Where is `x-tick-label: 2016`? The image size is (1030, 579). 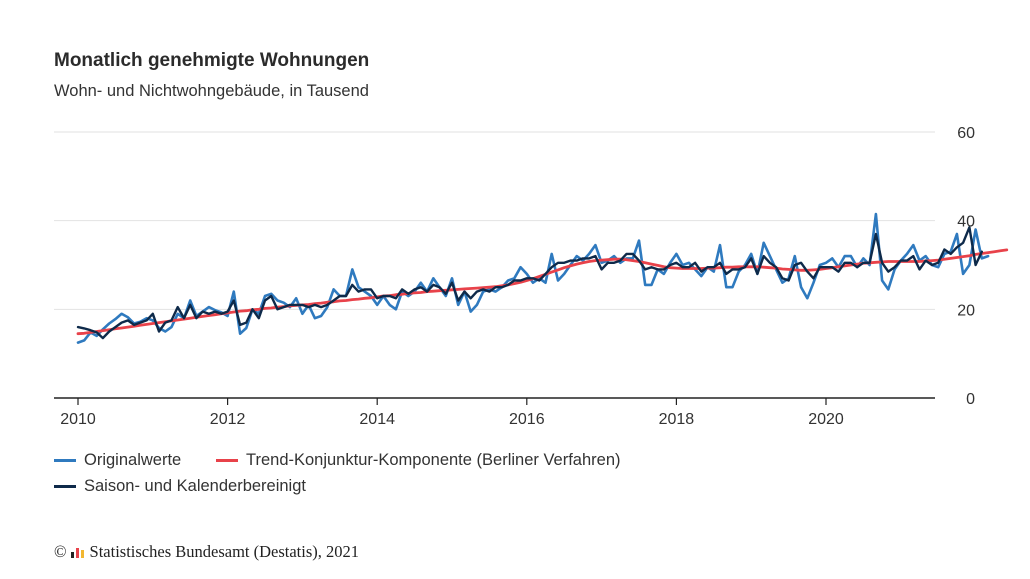
x-tick-label: 2016 is located at coordinates (527, 419).